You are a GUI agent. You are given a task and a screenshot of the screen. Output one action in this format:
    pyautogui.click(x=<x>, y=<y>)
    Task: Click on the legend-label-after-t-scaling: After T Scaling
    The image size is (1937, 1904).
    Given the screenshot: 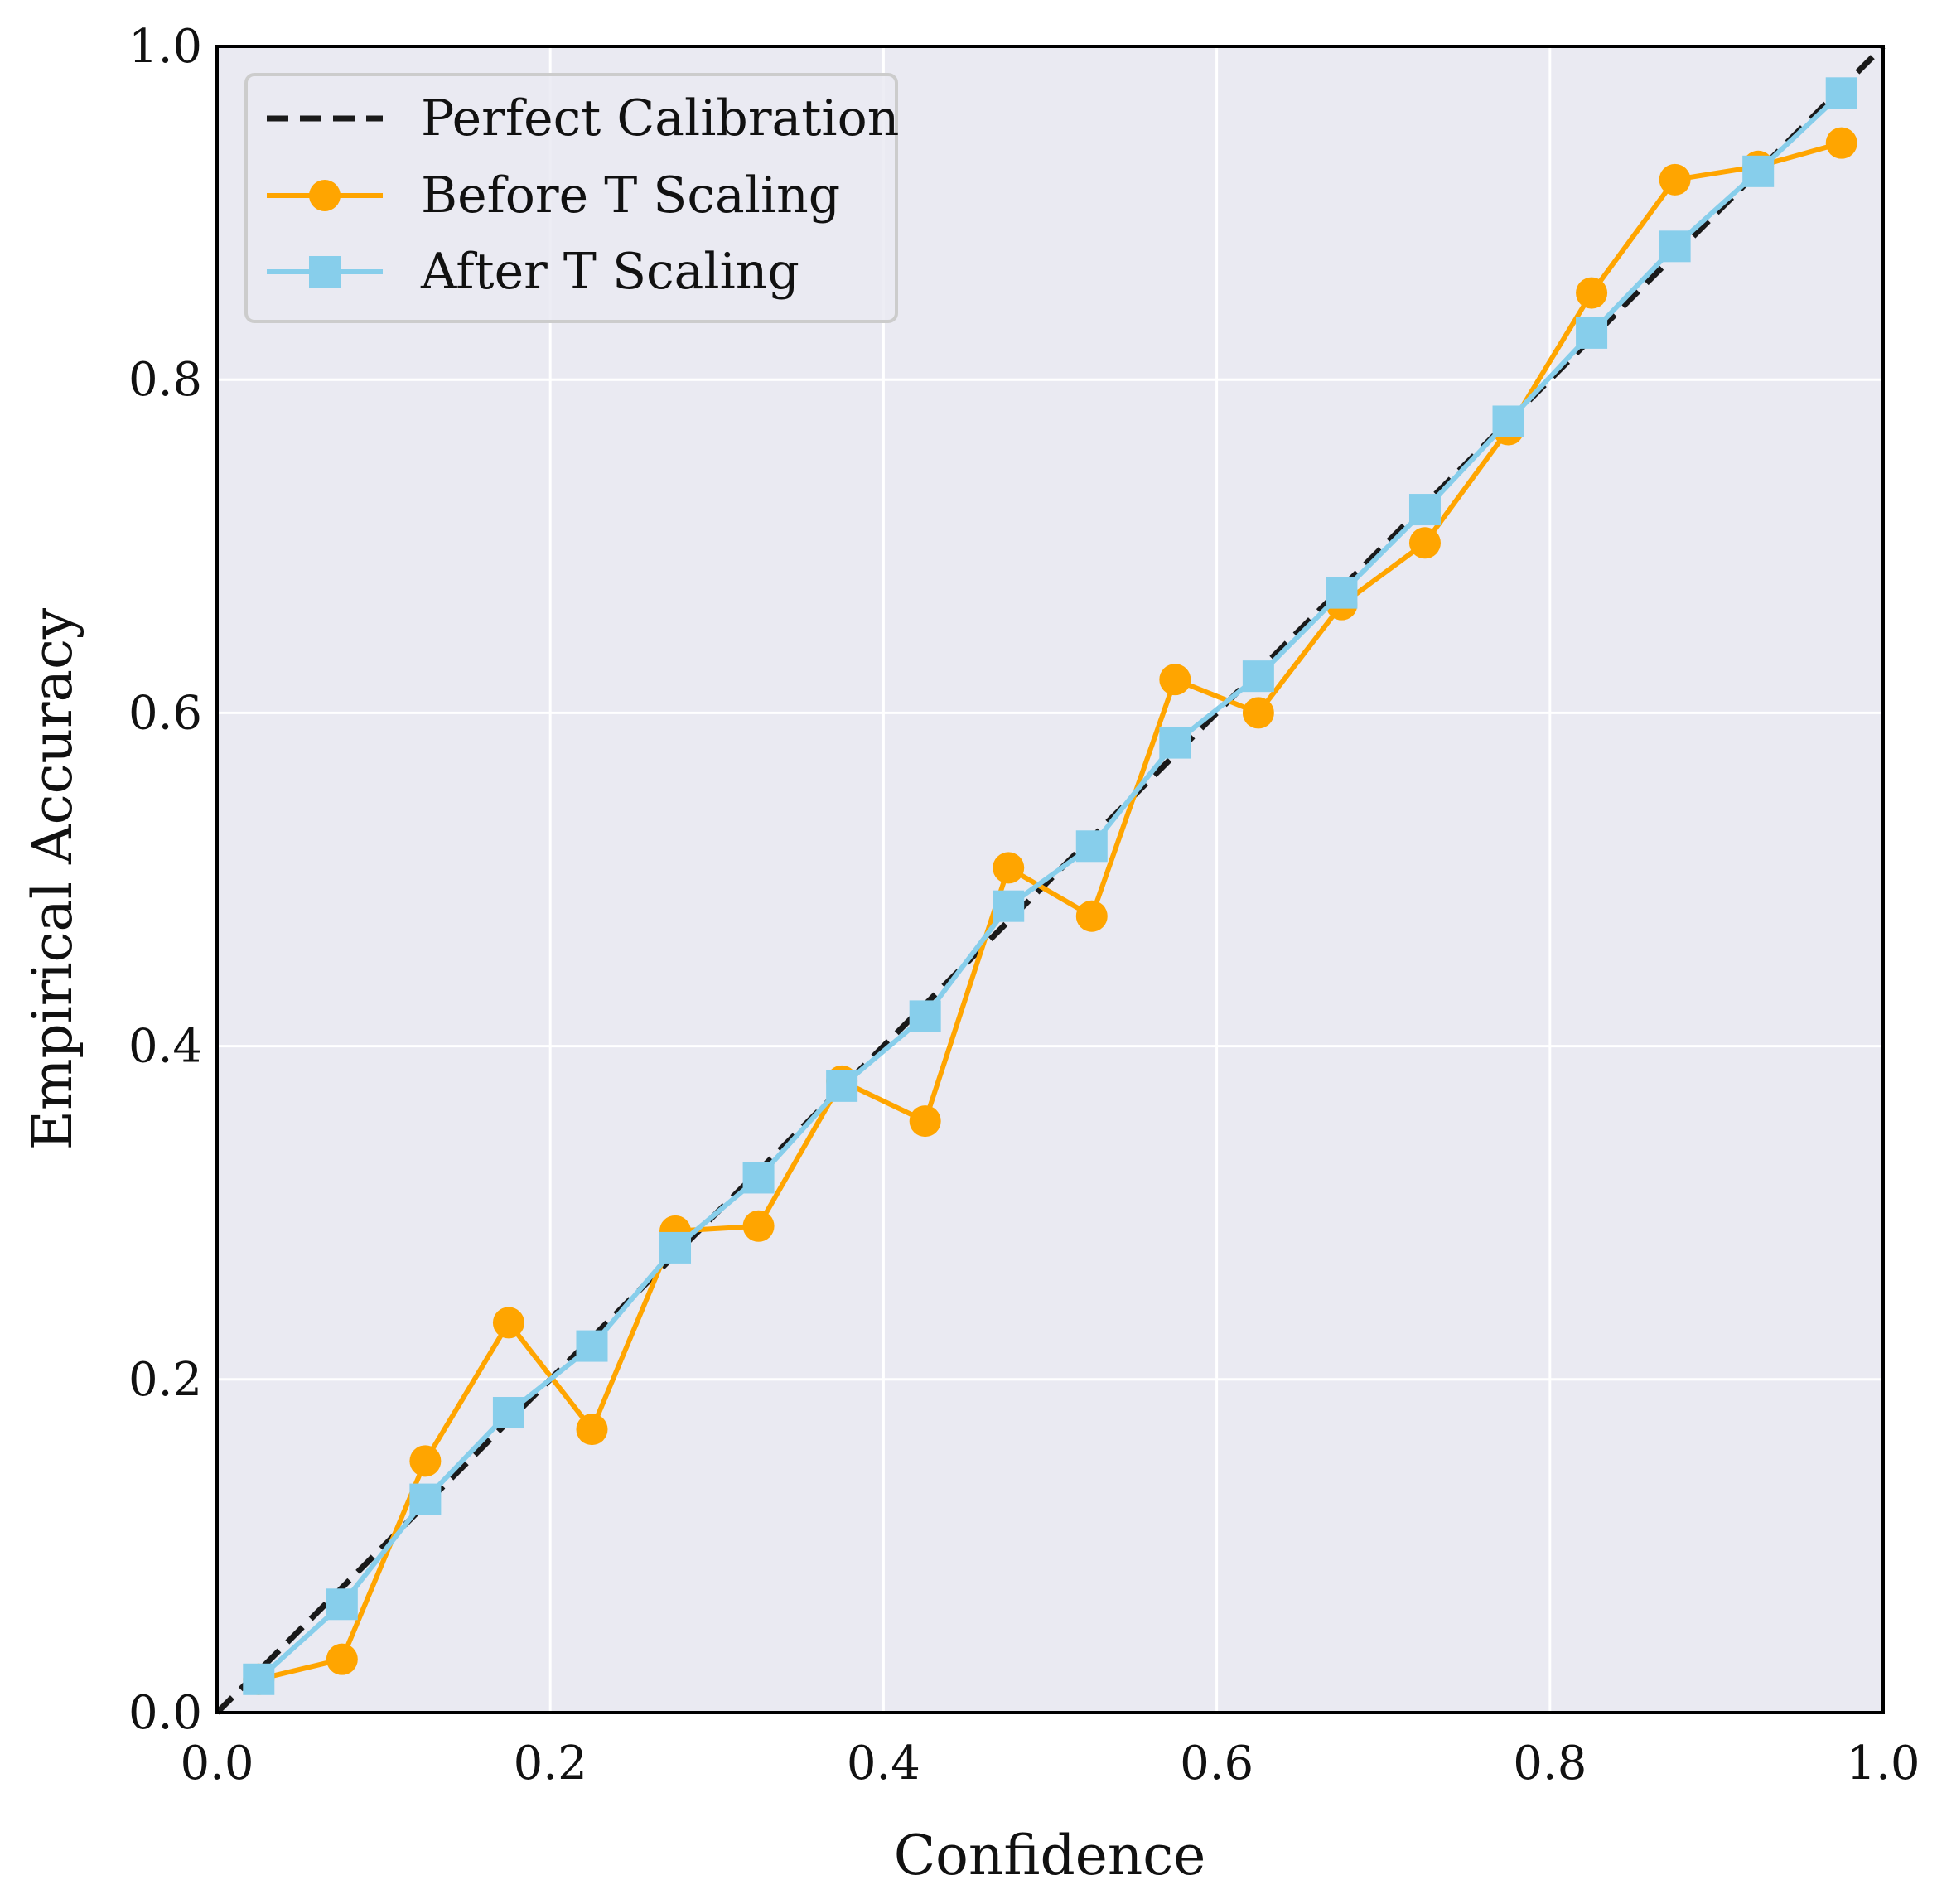 What is the action you would take?
    pyautogui.click(x=609, y=272)
    